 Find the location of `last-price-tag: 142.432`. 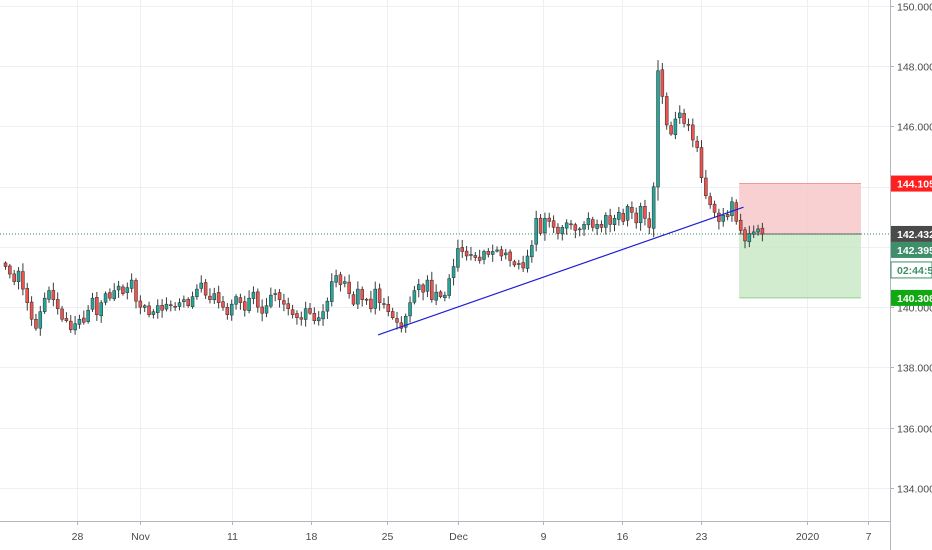

last-price-tag: 142.432 is located at coordinates (911, 233).